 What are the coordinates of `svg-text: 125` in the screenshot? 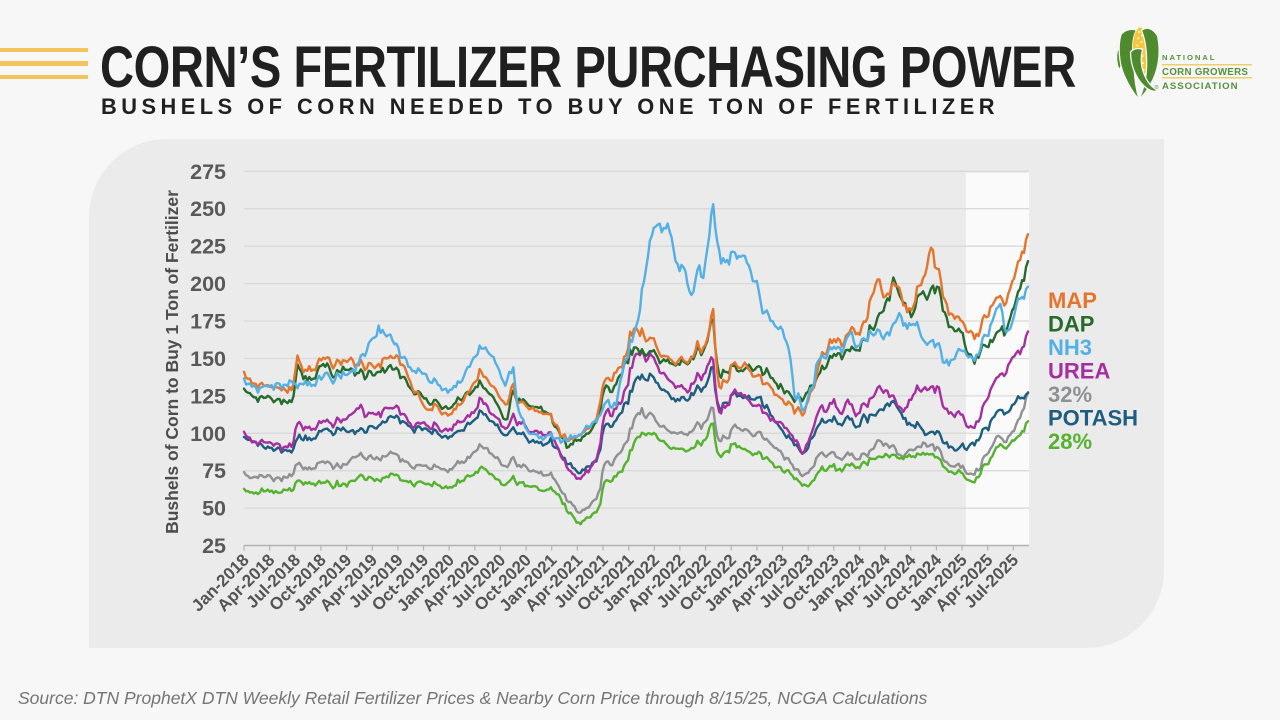 It's located at (208, 396).